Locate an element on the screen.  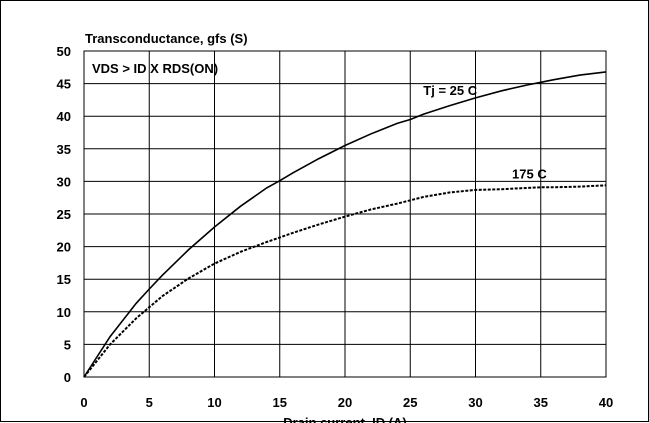
y-tick-label: 25 is located at coordinates (64, 214).